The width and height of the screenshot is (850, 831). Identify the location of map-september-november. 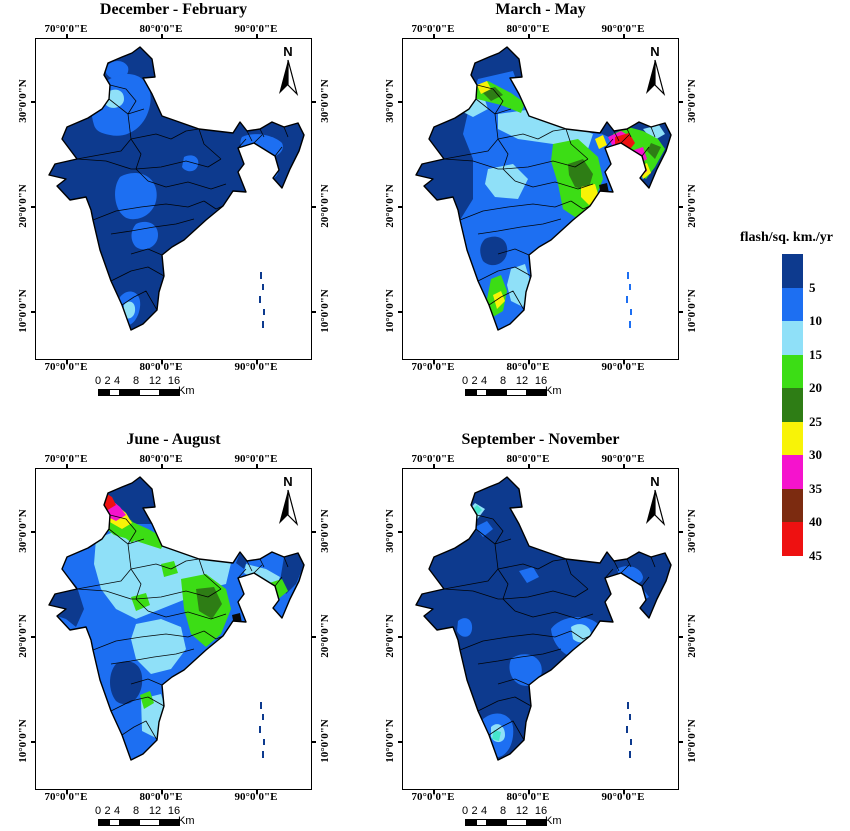
(543, 618).